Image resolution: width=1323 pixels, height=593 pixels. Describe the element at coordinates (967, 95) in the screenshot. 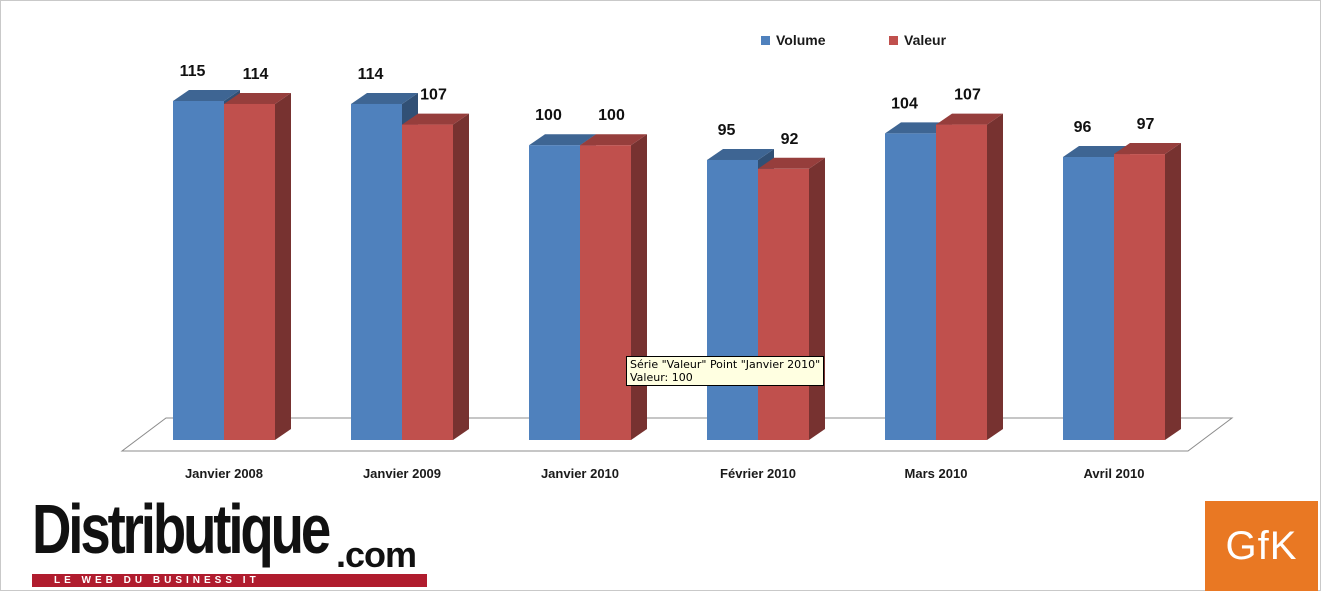

I see `data-label-valeur-4: 107` at that location.